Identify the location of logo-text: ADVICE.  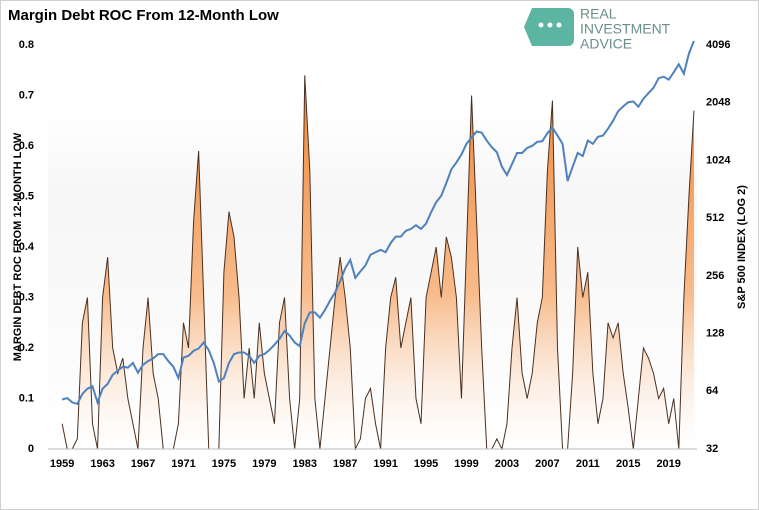
(606, 44).